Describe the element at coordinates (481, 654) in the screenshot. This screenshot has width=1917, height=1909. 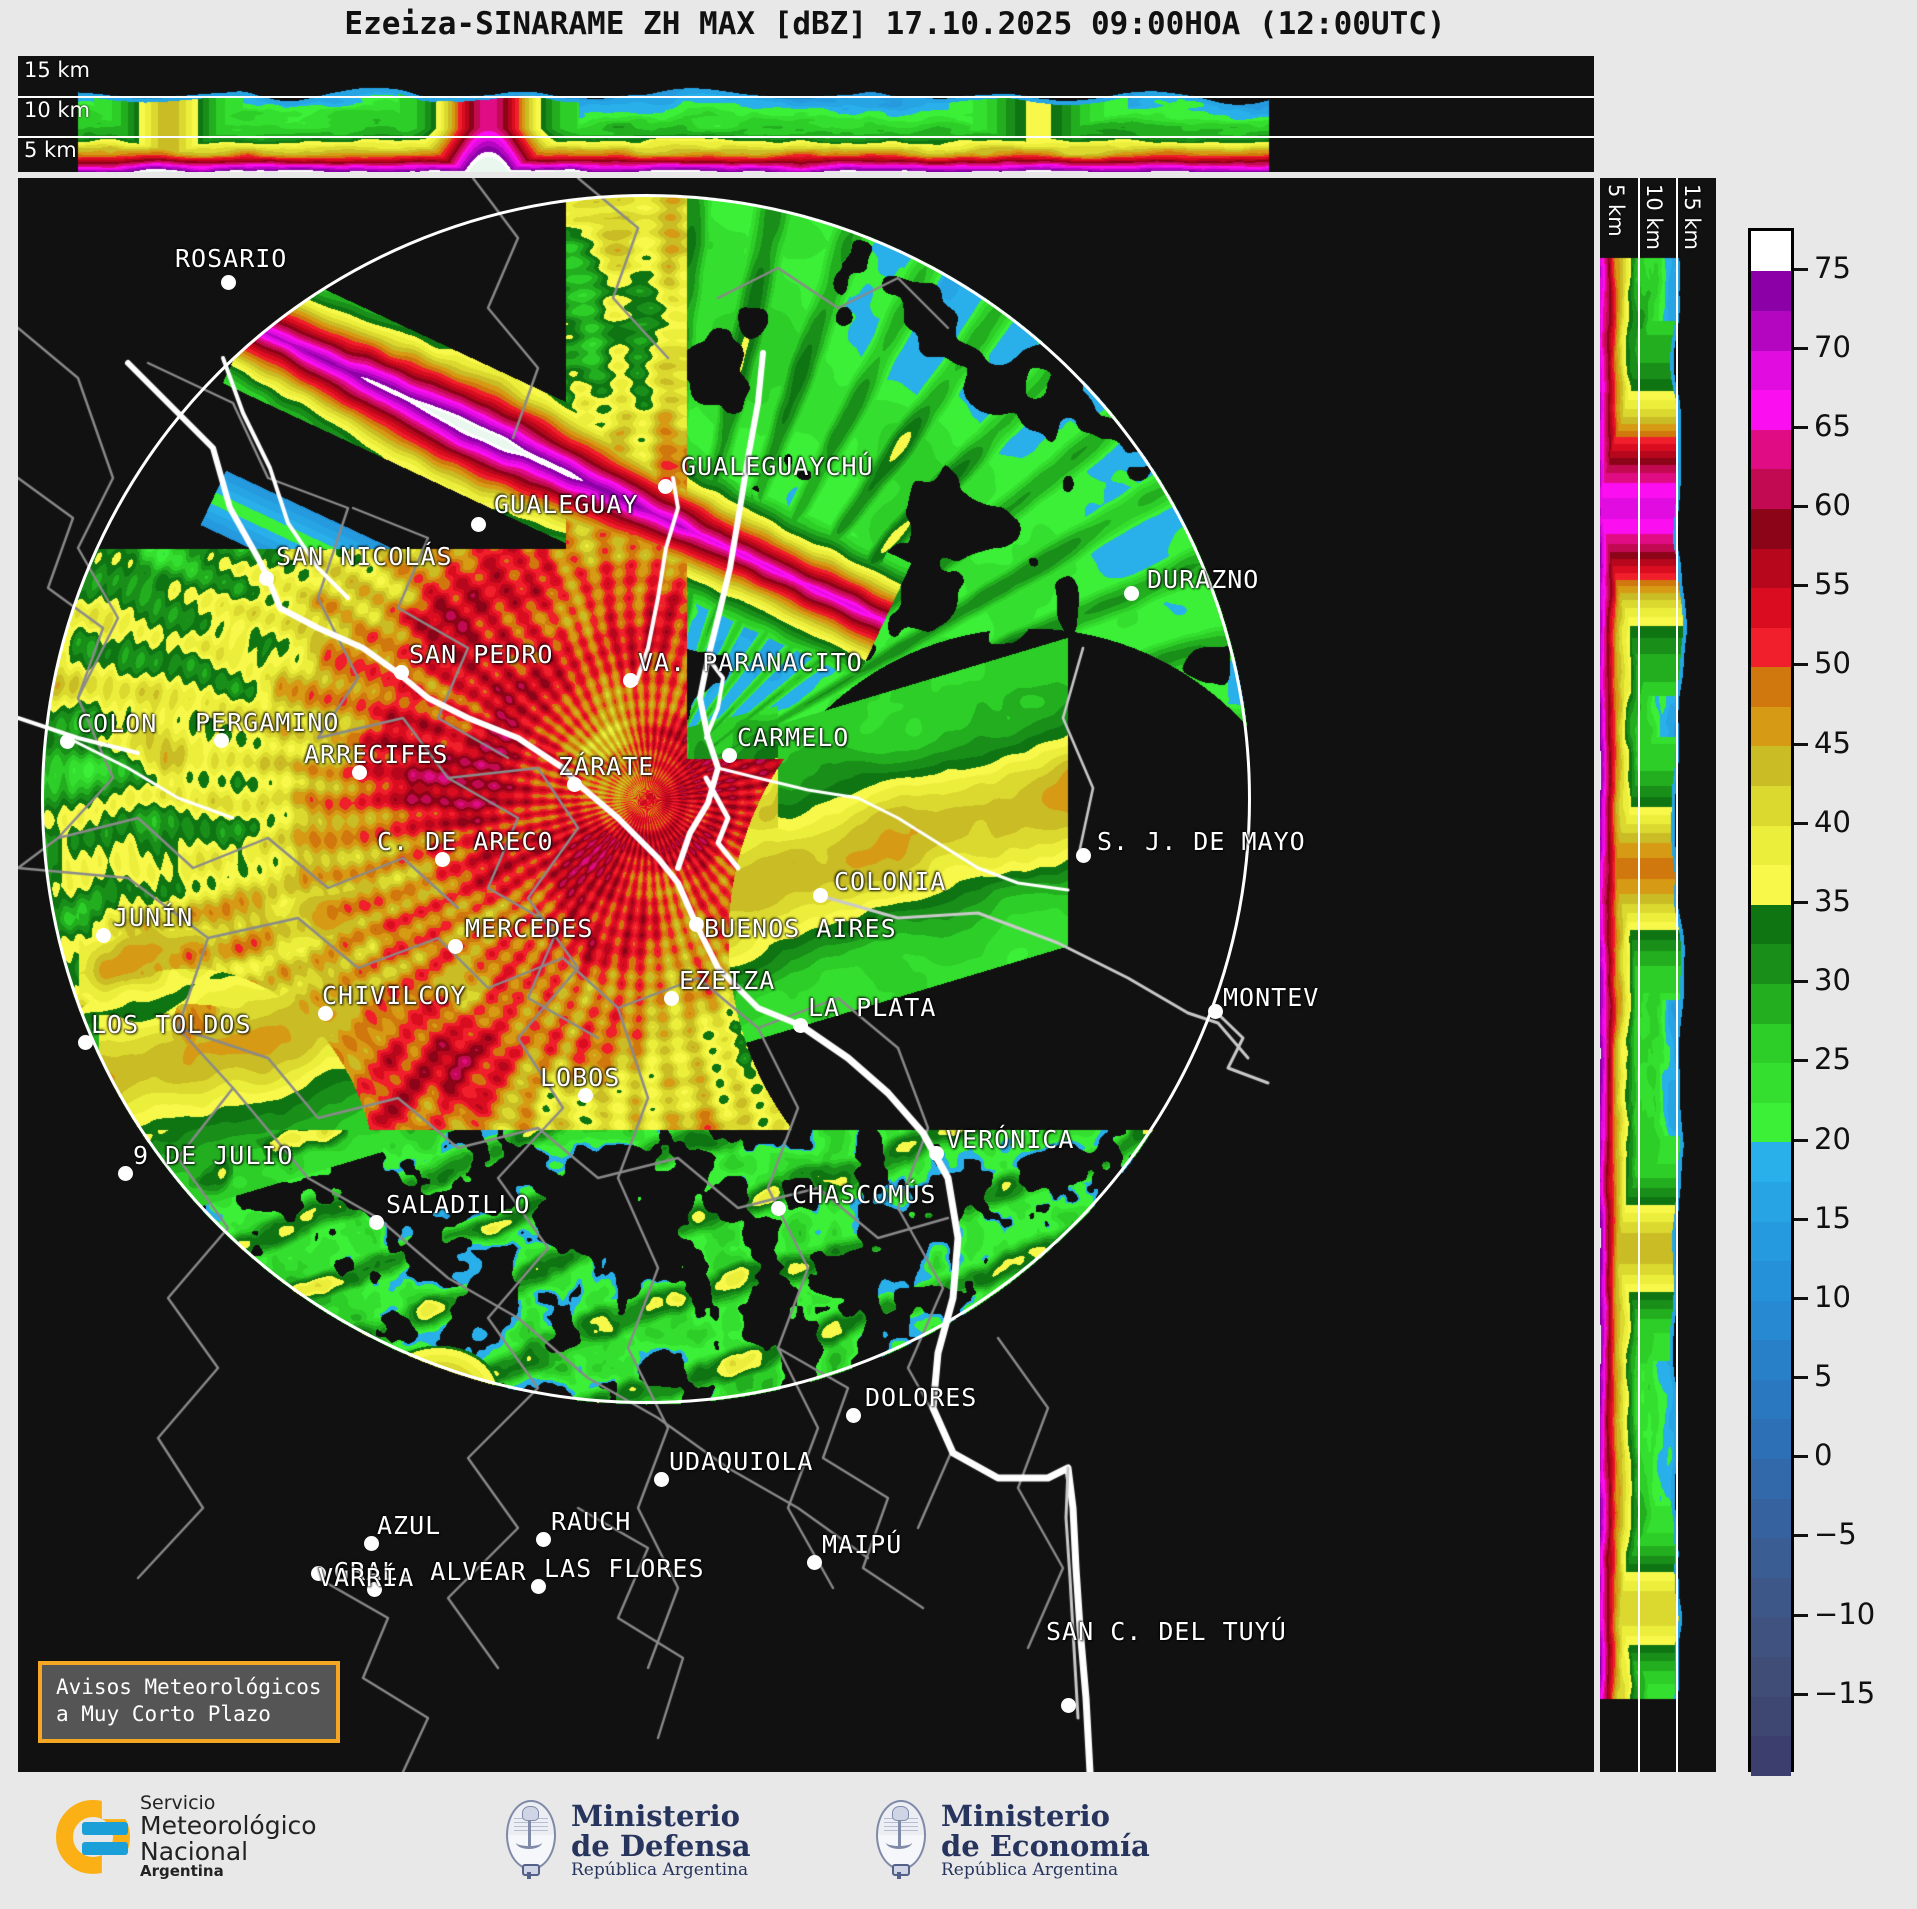
I see `city-label: SAN PEDRO` at that location.